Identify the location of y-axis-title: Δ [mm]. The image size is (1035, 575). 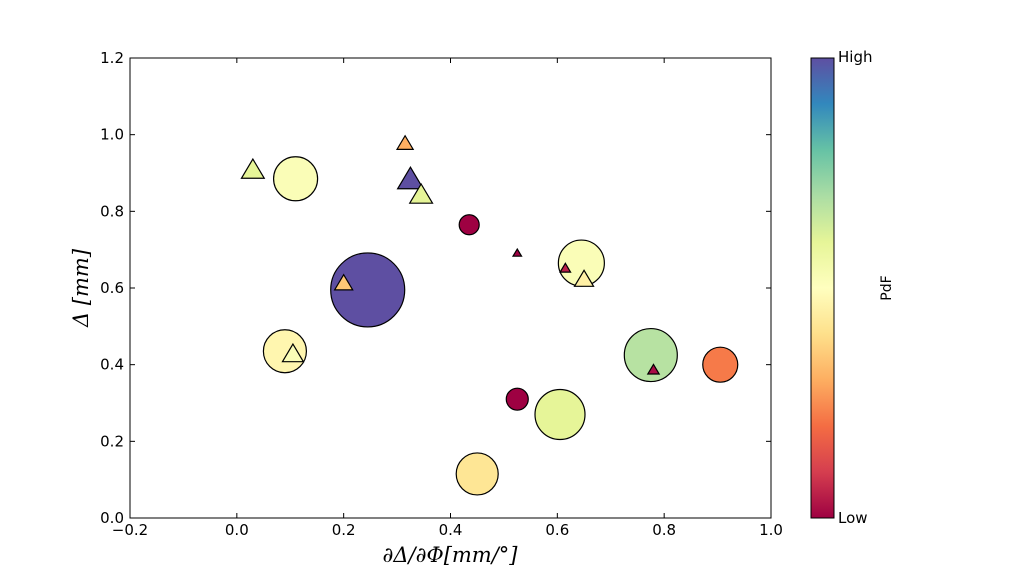
(81, 288).